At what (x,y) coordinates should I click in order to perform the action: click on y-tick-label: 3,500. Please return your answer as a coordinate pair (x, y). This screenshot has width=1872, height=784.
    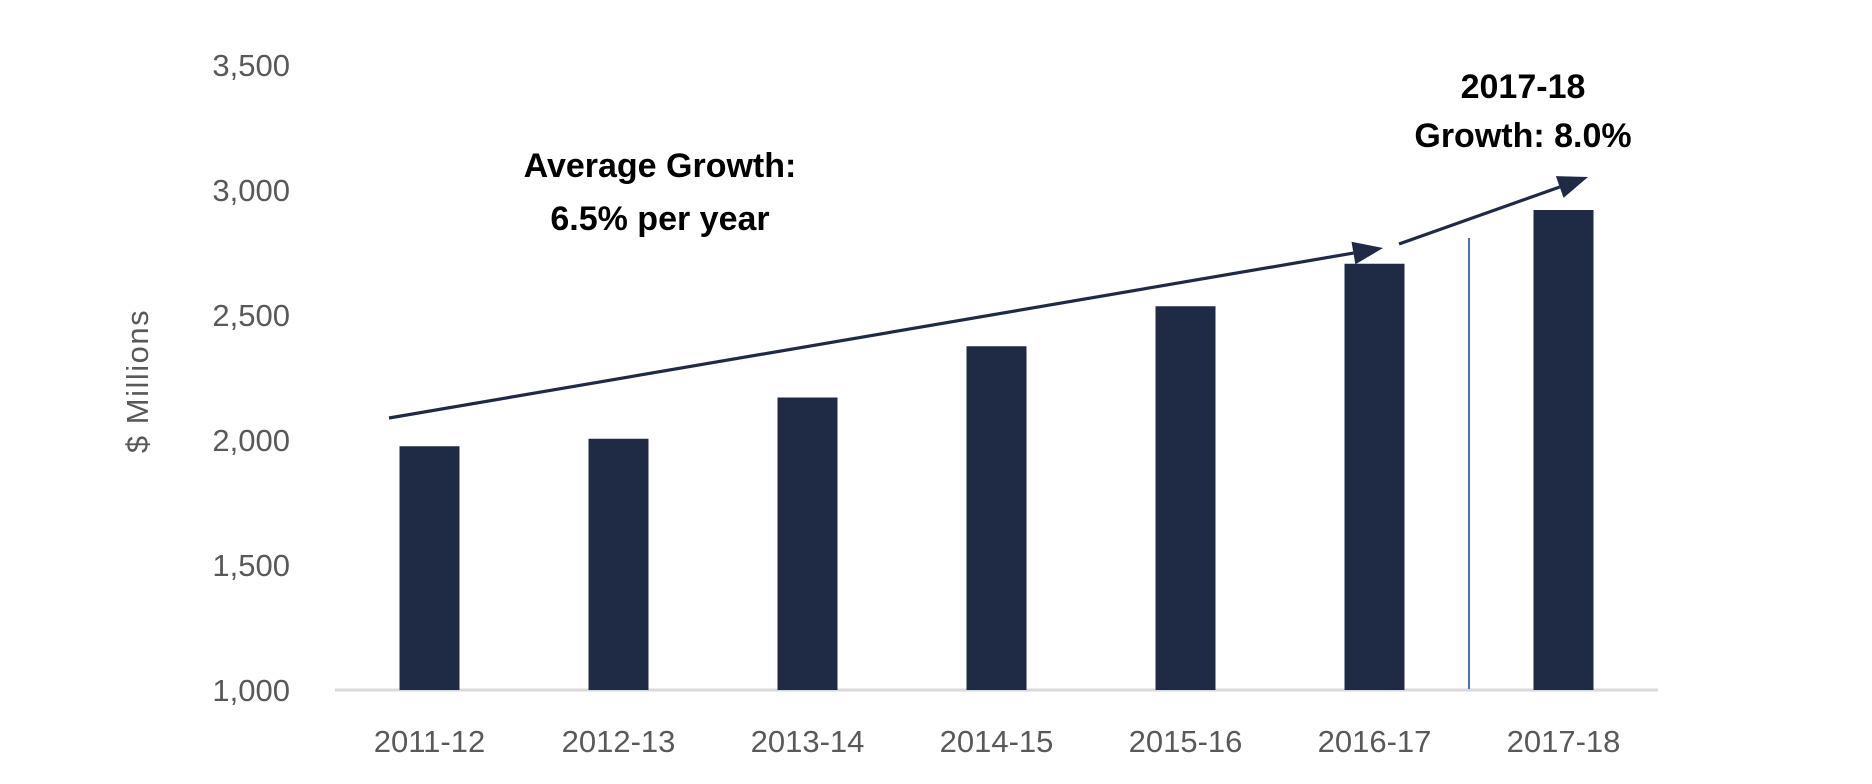
    Looking at the image, I should click on (251, 65).